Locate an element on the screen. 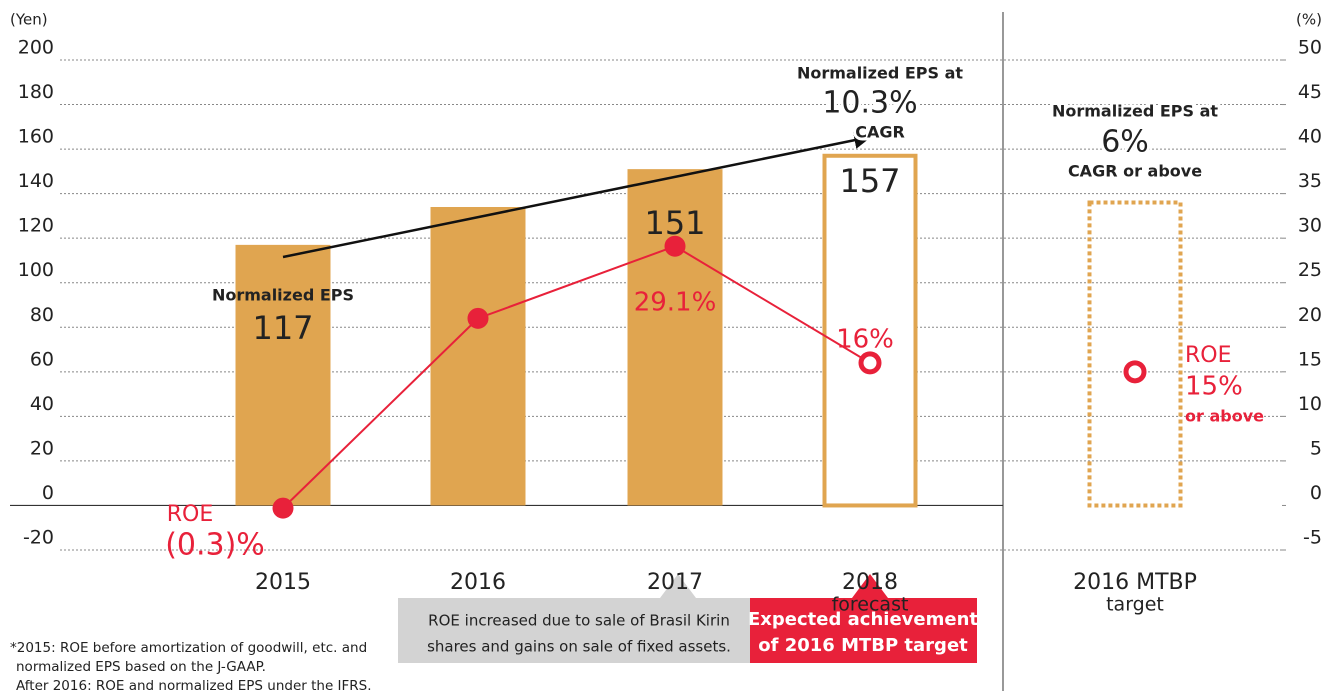 This screenshot has height=691, width=1332. bar-value-label: 117 is located at coordinates (282, 328).